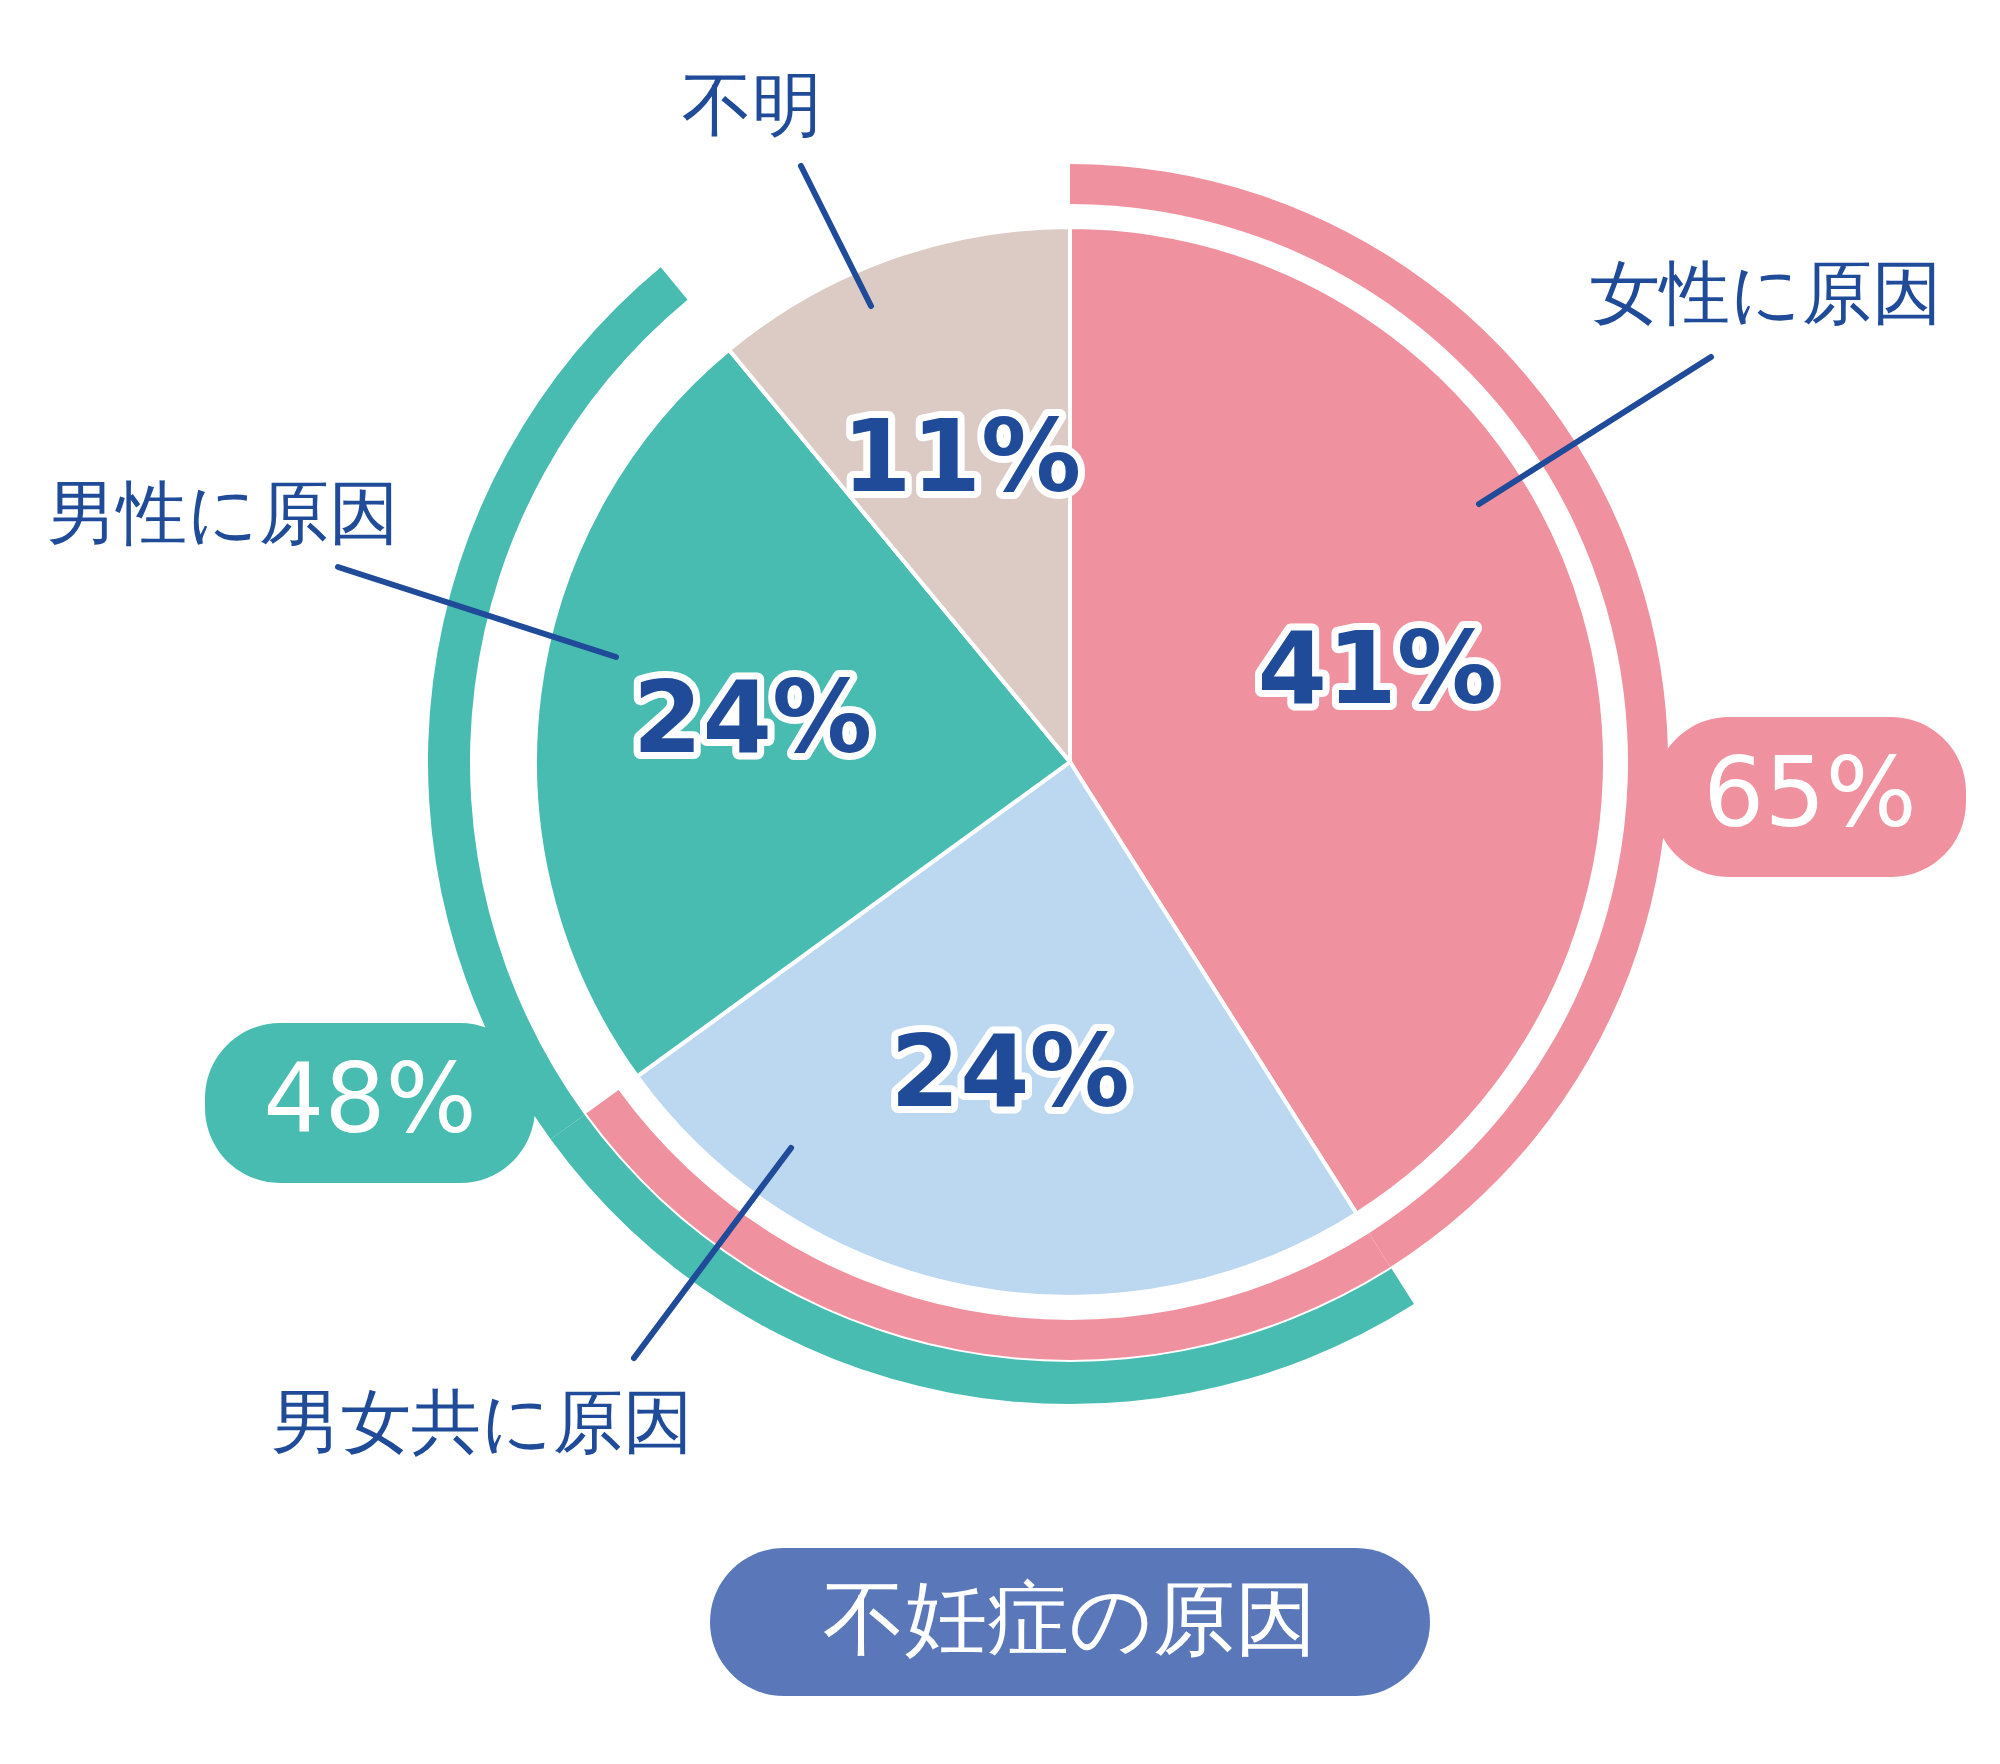 This screenshot has height=1764, width=2000. Describe the element at coordinates (752, 105) in the screenshot. I see `slice-label: 不明` at that location.